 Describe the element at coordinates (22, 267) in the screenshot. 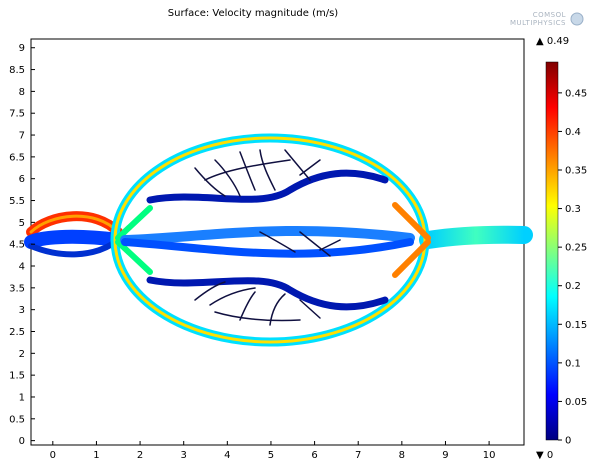

I see `y-tick-label: 4` at that location.